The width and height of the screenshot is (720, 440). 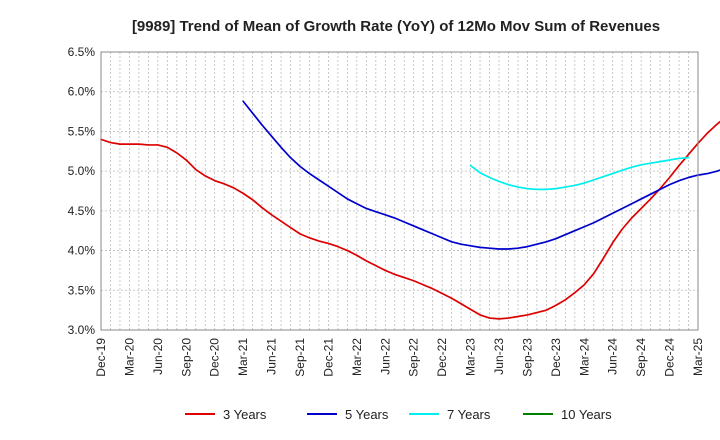 I want to click on legend-label-10-years: 10 Years, so click(x=586, y=414).